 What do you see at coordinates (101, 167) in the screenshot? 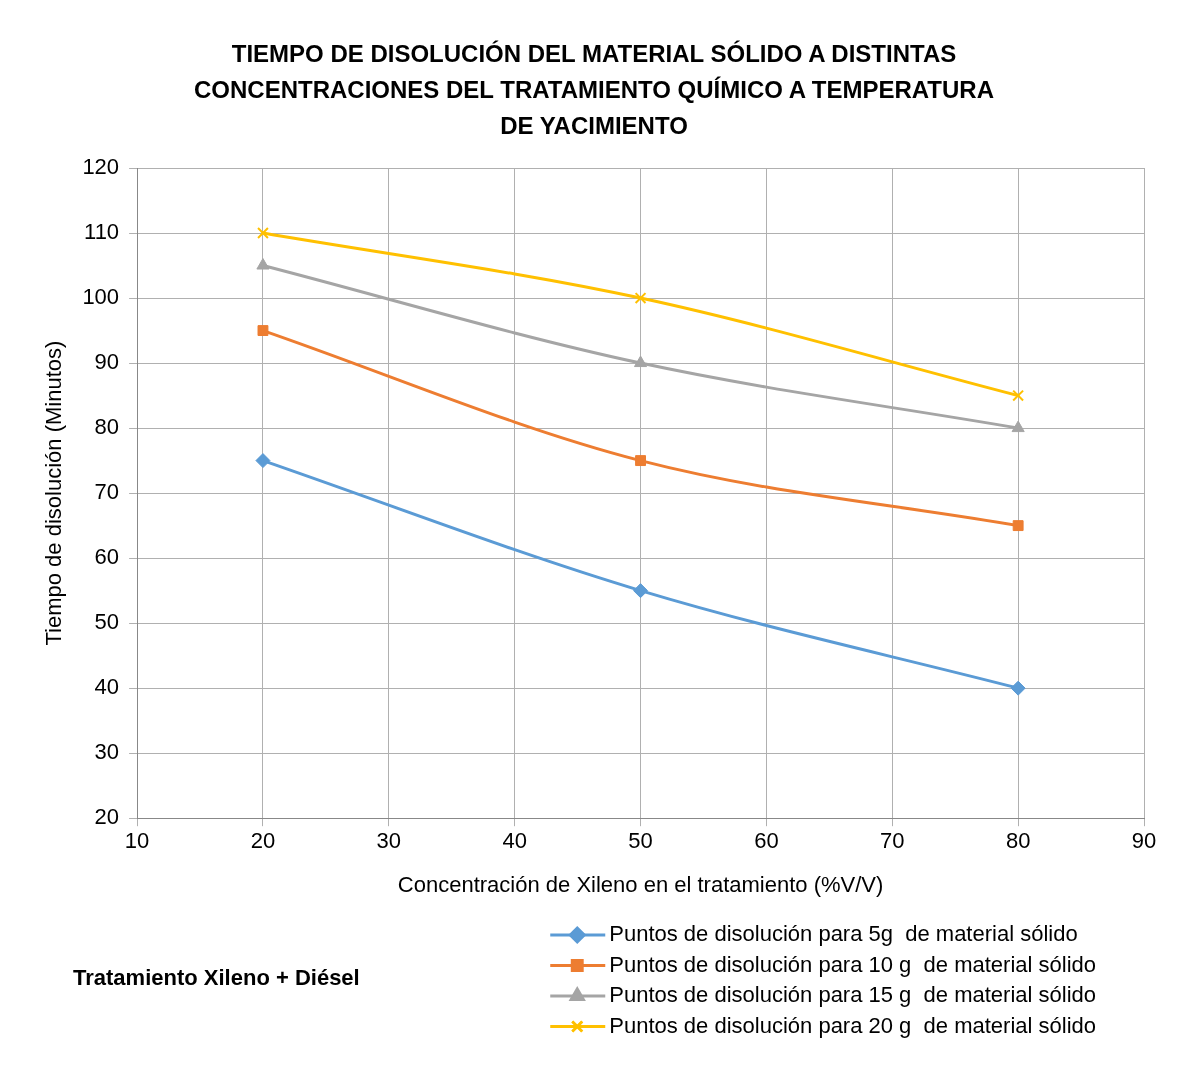
I see `y-tick-label: 120` at bounding box center [101, 167].